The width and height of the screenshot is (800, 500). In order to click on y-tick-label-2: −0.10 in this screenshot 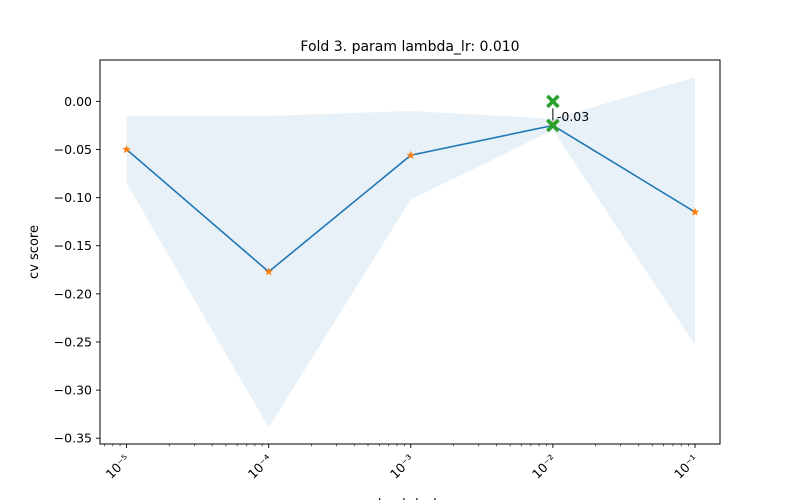, I will do `click(73, 197)`.